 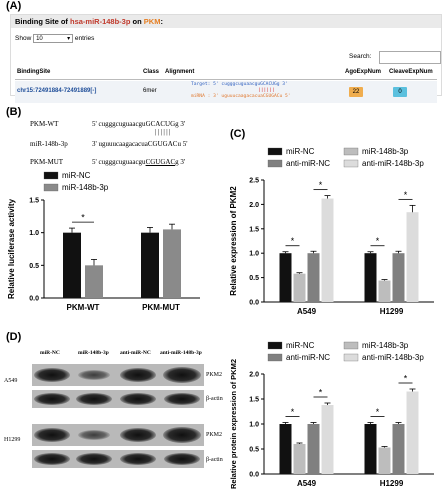 What do you see at coordinates (180, 72) in the screenshot?
I see `col-alignment: Alignment` at bounding box center [180, 72].